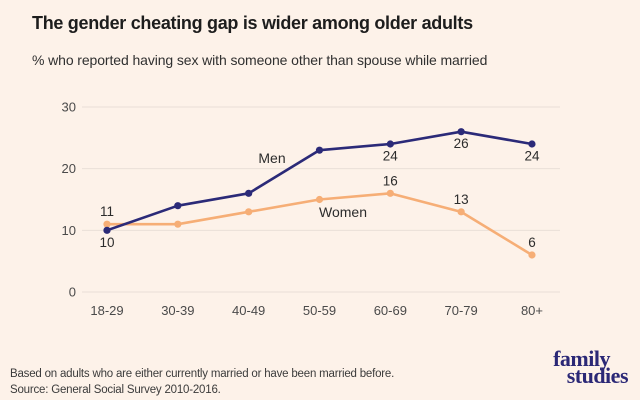  I want to click on men-value-label-80+: 24, so click(532, 155).